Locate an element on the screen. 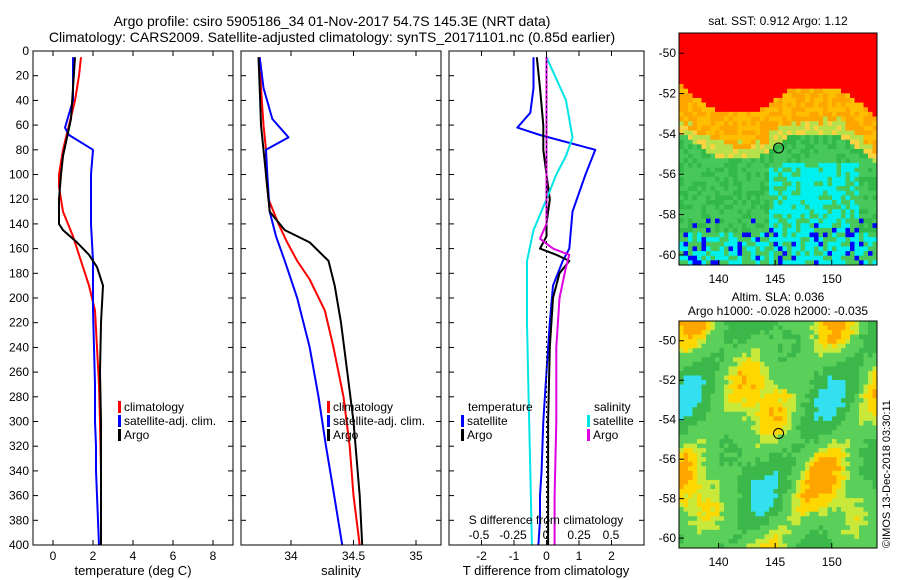 Image resolution: width=900 pixels, height=580 pixels. sst-map-y-ticks: -50-52-54-56-58-60 is located at coordinates (671, 154).